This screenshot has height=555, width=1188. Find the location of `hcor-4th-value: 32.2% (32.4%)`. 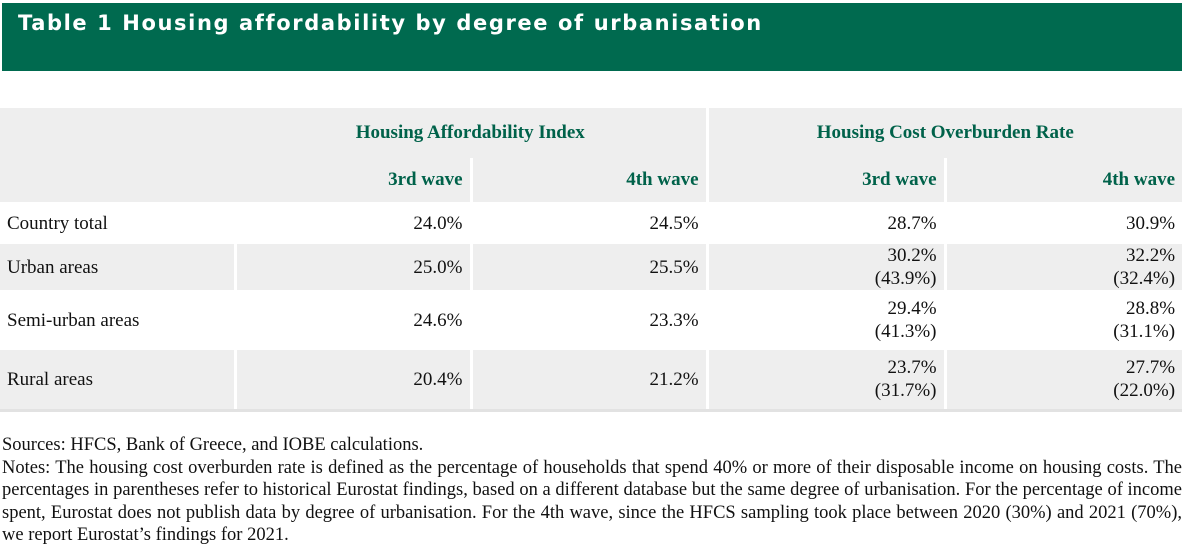

hcor-4th-value: 32.2% (32.4%) is located at coordinates (1064, 267).